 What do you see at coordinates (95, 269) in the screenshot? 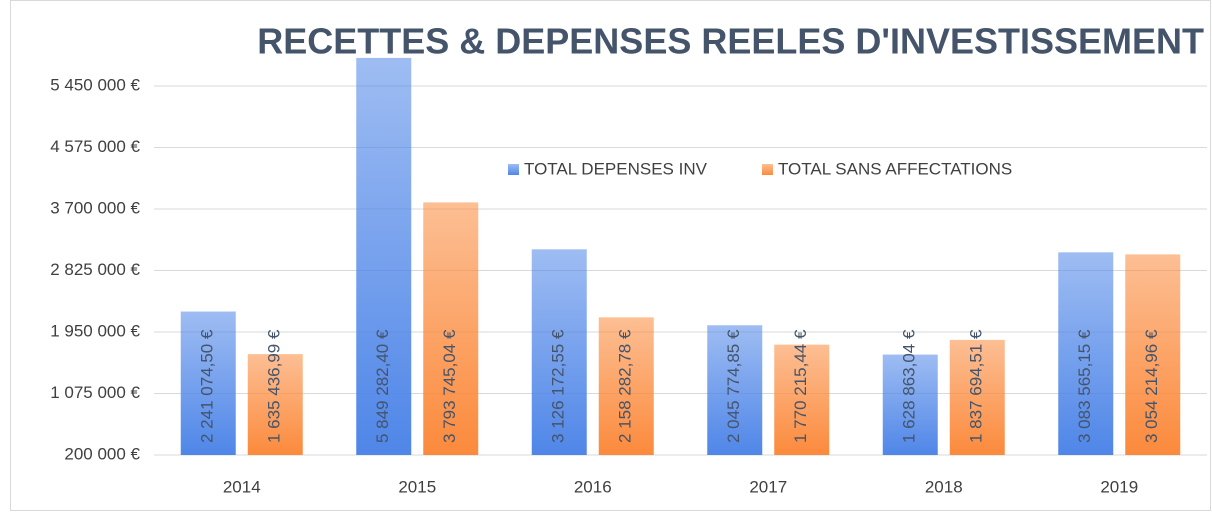
I see `y-tick-label: 2 825 000 €` at bounding box center [95, 269].